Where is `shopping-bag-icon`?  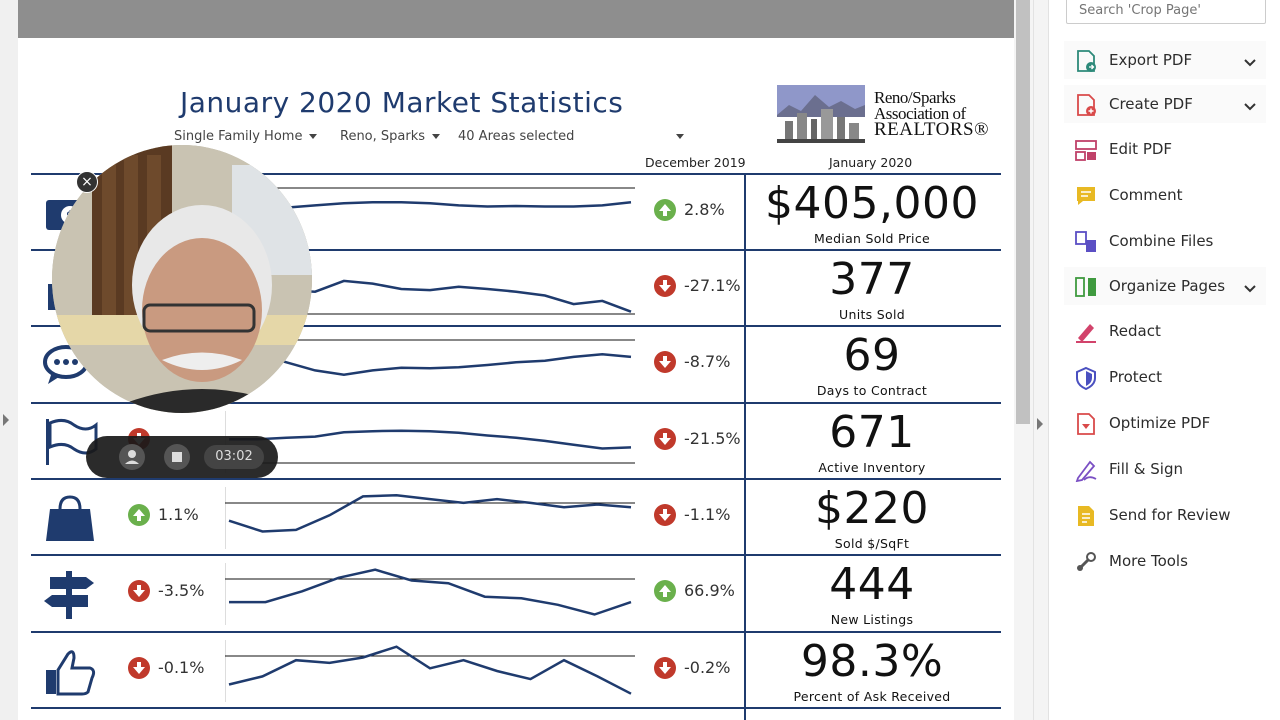
shopping-bag-icon is located at coordinates (70, 518).